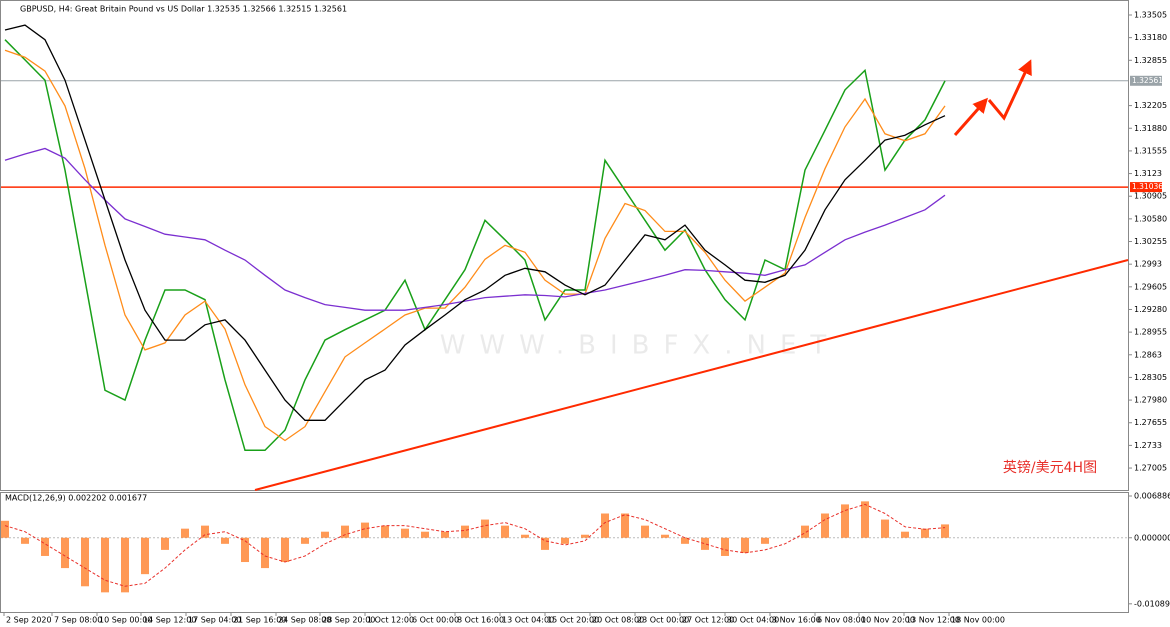 This screenshot has width=1170, height=627. What do you see at coordinates (663, 620) in the screenshot?
I see `x-tick-label: 23 Oct 00:00` at bounding box center [663, 620].